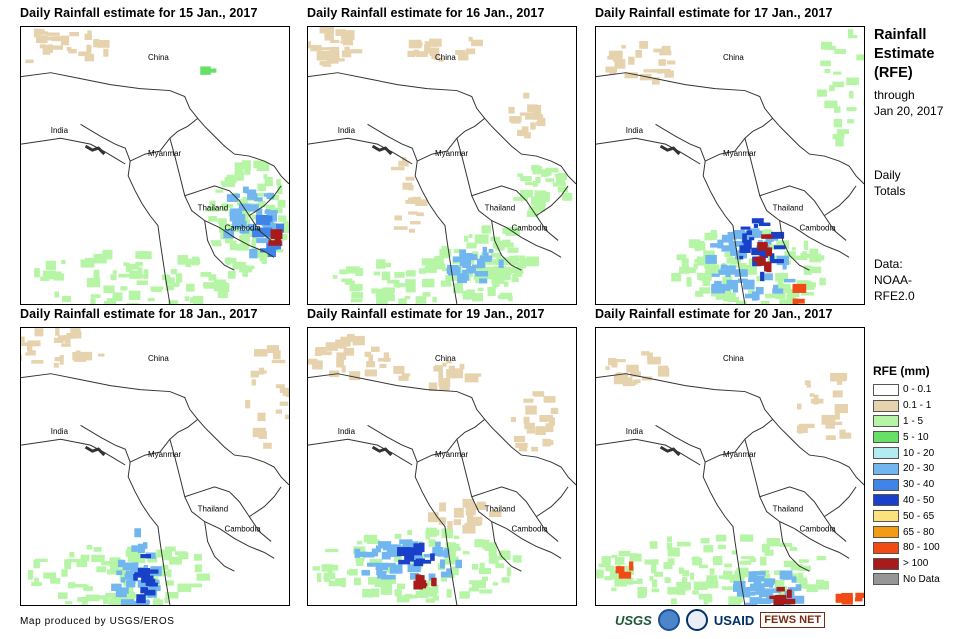 This screenshot has height=639, width=967. I want to click on map-frame: China India Myanmar Thailand Cambodia, so click(155, 466).